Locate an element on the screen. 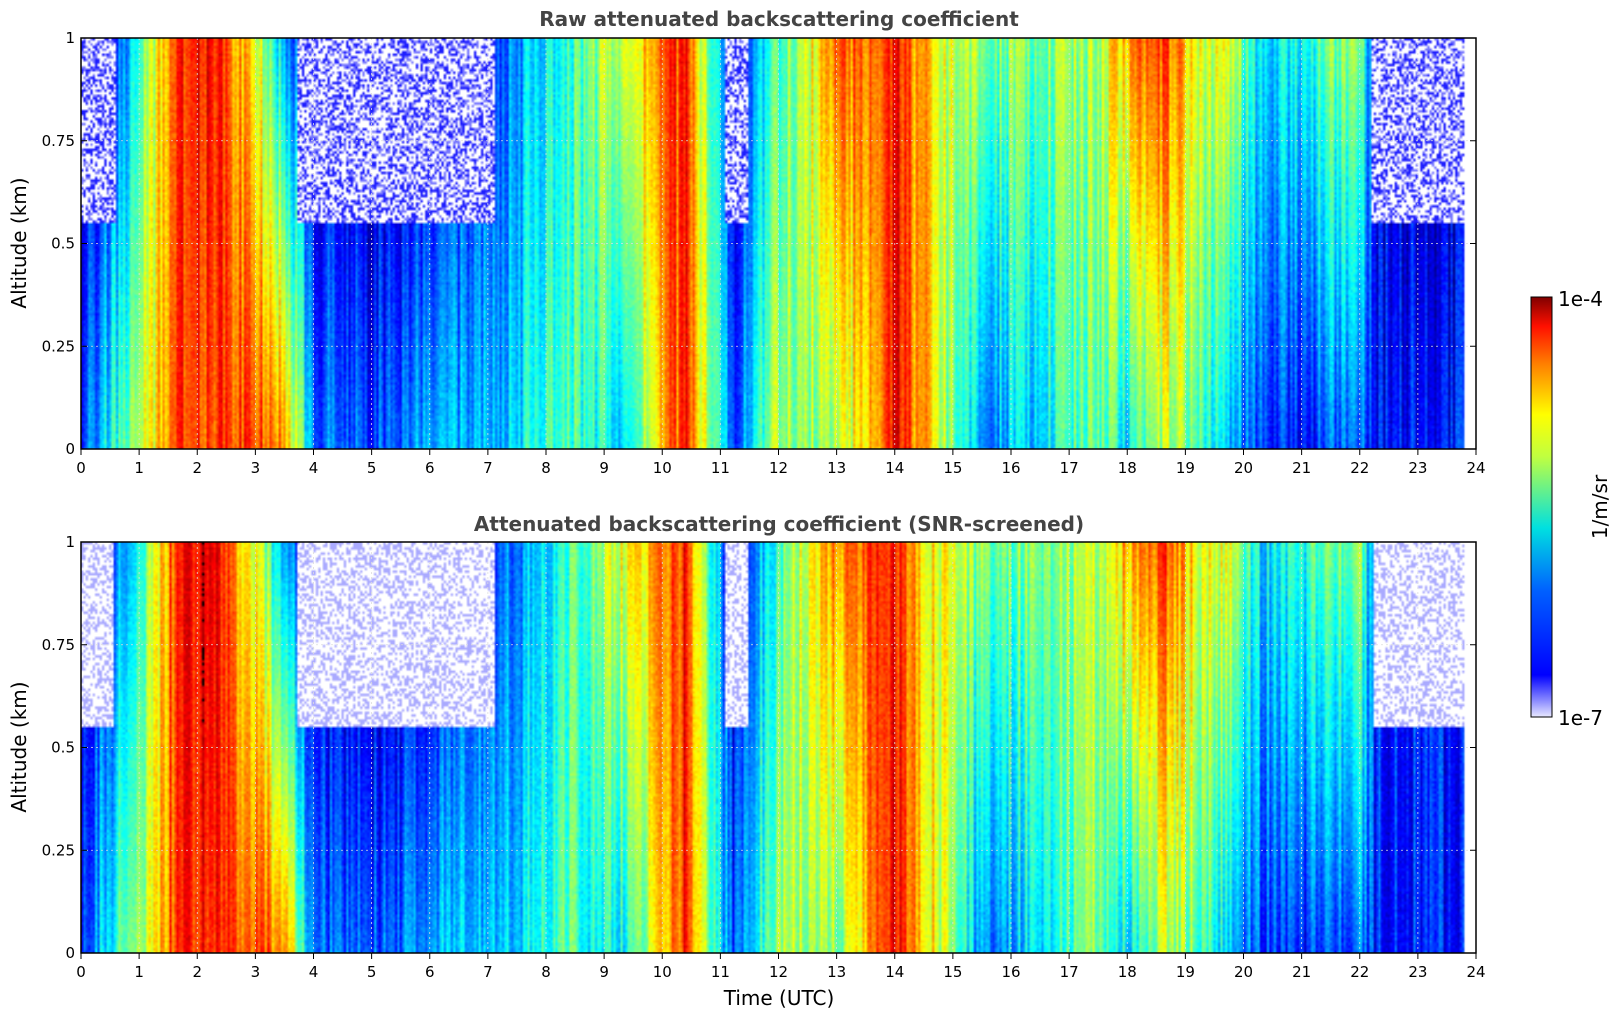  y-axis-label-raw: Altitude (km) is located at coordinates (19, 242).